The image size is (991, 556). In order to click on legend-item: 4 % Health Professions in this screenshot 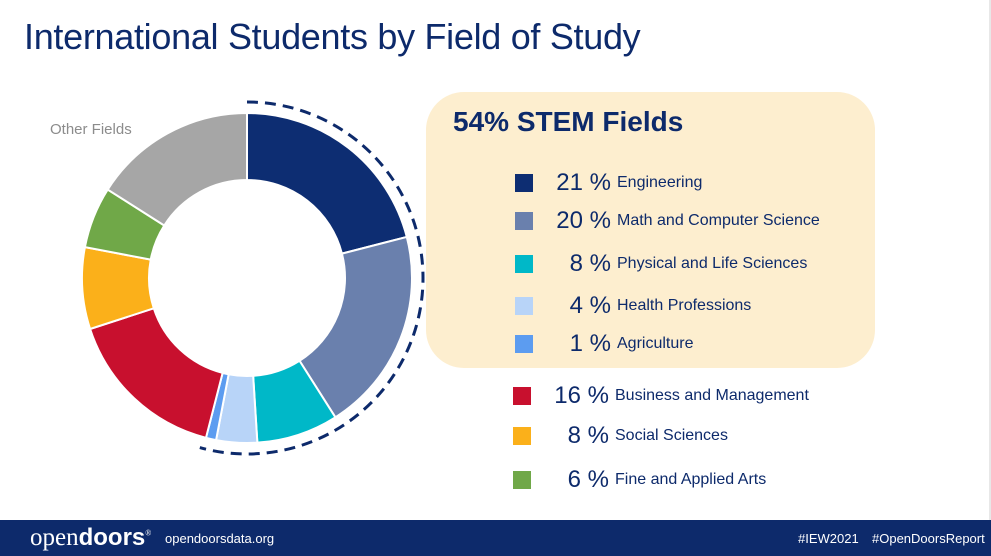, I will do `click(633, 305)`.